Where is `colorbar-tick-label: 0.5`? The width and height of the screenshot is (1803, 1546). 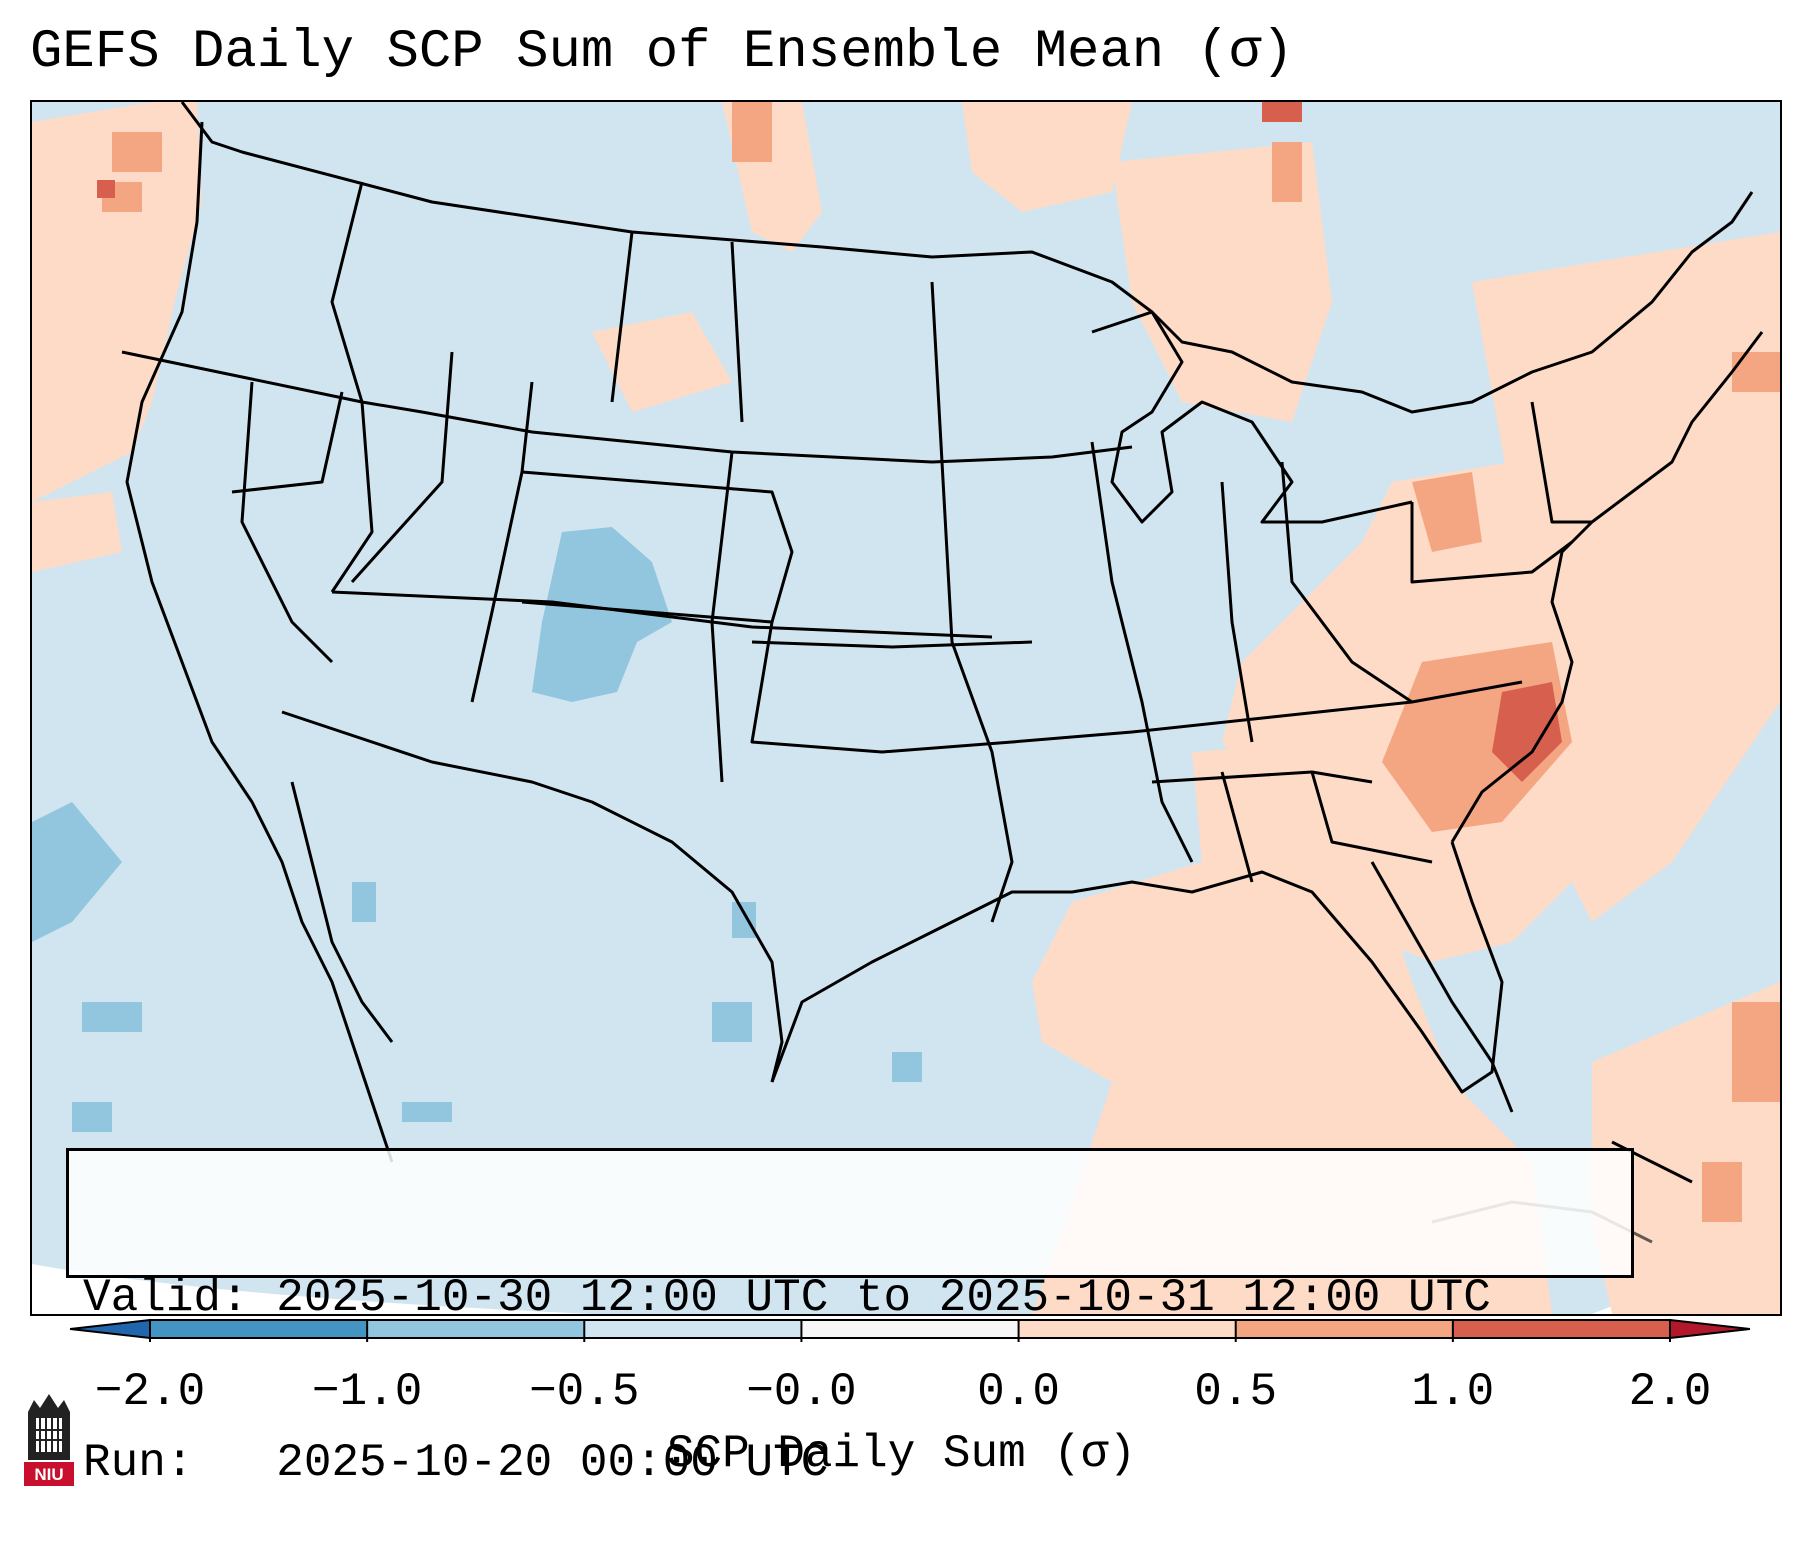
colorbar-tick-label: 0.5 is located at coordinates (1236, 1392).